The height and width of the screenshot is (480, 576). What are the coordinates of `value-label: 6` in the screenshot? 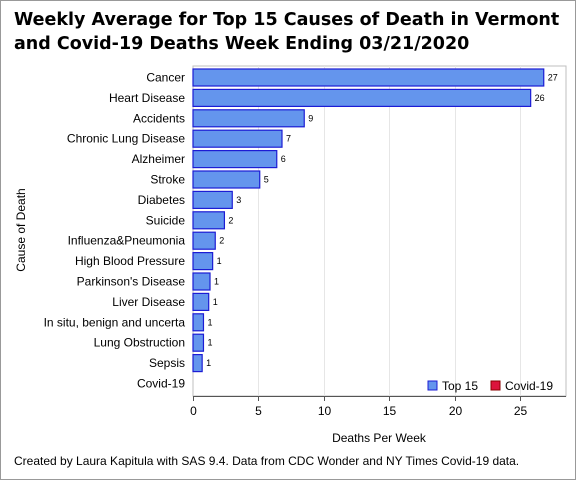 It's located at (283, 159).